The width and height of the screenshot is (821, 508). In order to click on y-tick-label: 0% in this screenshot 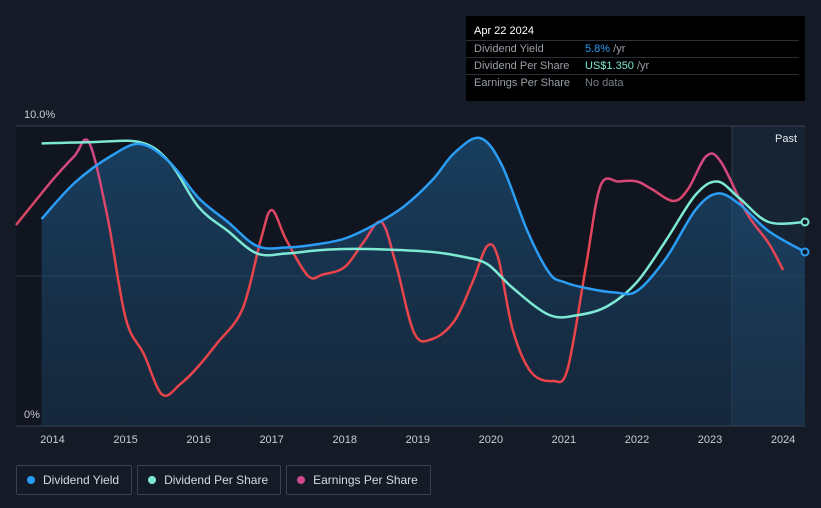, I will do `click(32, 415)`.